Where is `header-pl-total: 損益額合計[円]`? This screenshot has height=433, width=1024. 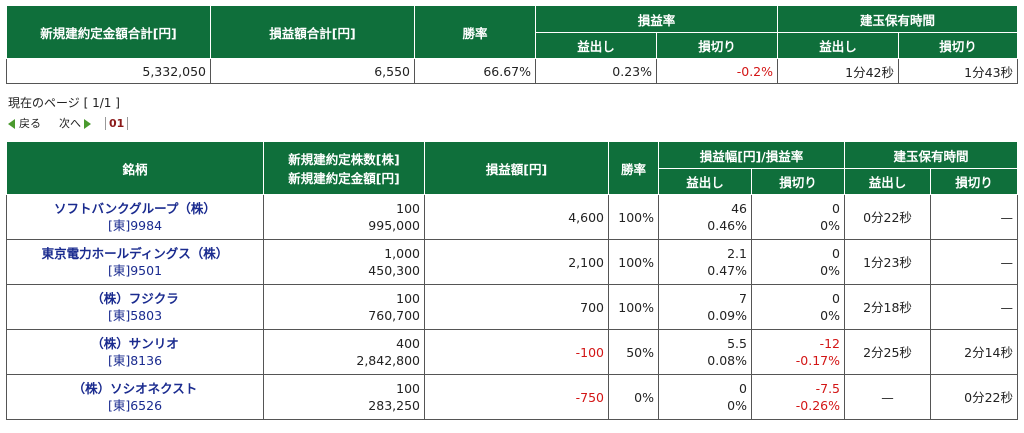
header-pl-total: 損益額合計[円] is located at coordinates (312, 32).